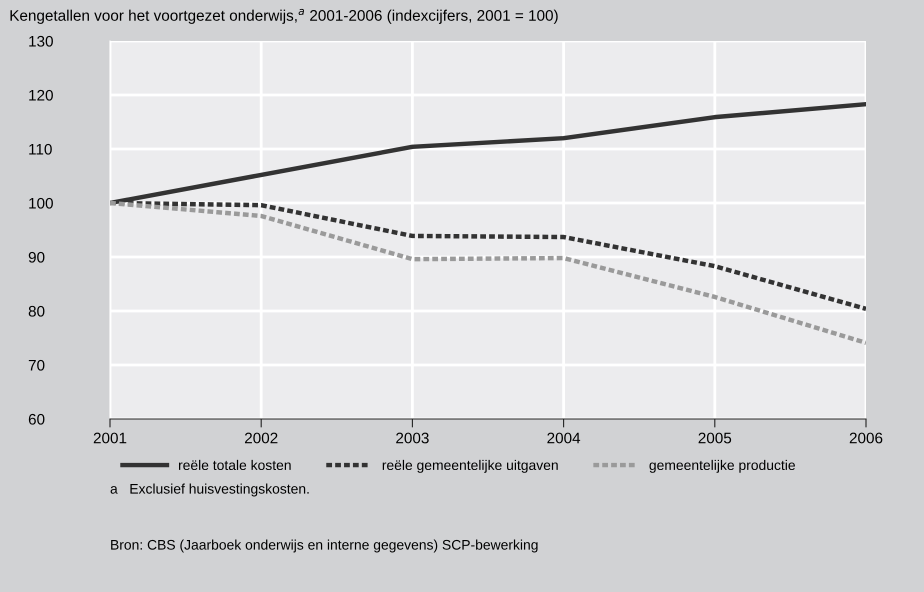  I want to click on legend-label: gemeentelijke productie, so click(722, 466).